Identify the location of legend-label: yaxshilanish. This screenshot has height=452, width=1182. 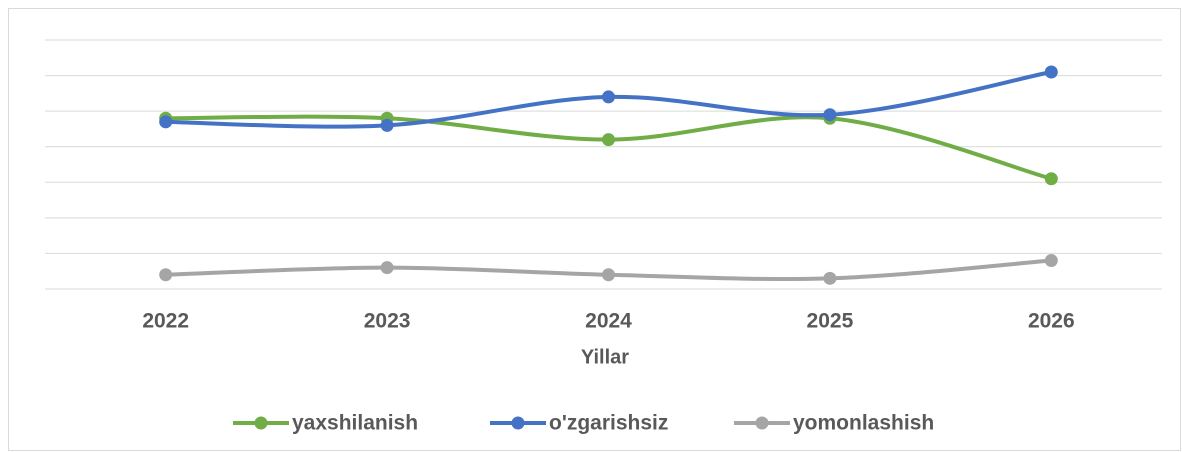
(355, 423).